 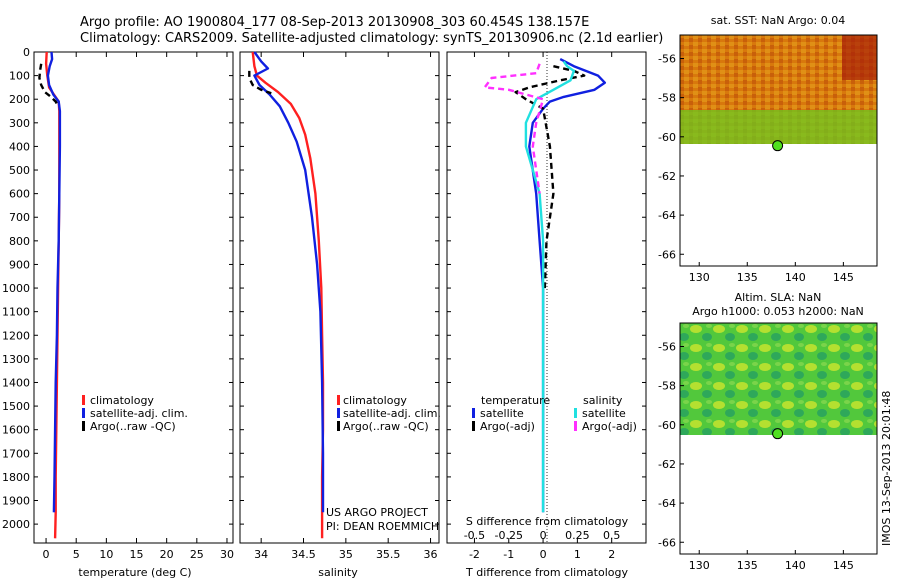 What do you see at coordinates (346, 554) in the screenshot?
I see `x-tick-label: 35` at bounding box center [346, 554].